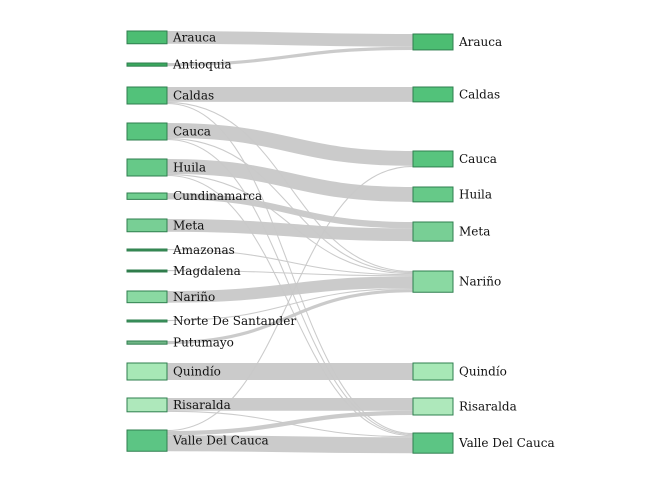  Describe the element at coordinates (147, 225) in the screenshot. I see `node-s-meta` at that location.